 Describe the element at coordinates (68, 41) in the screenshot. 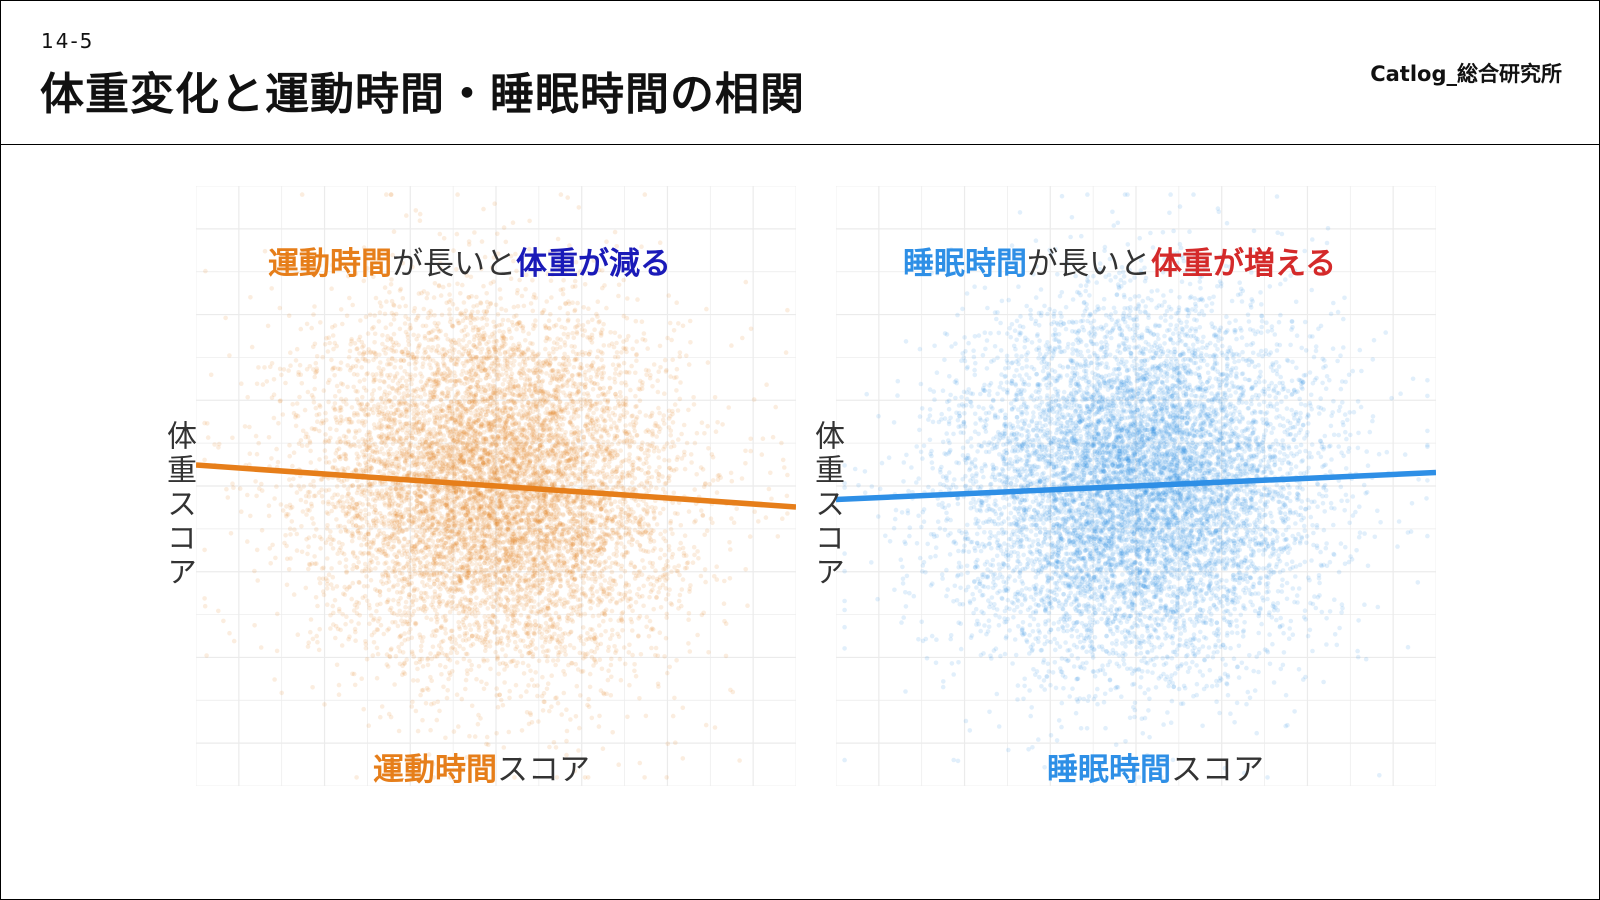

I see `section-number: 14-5` at that location.